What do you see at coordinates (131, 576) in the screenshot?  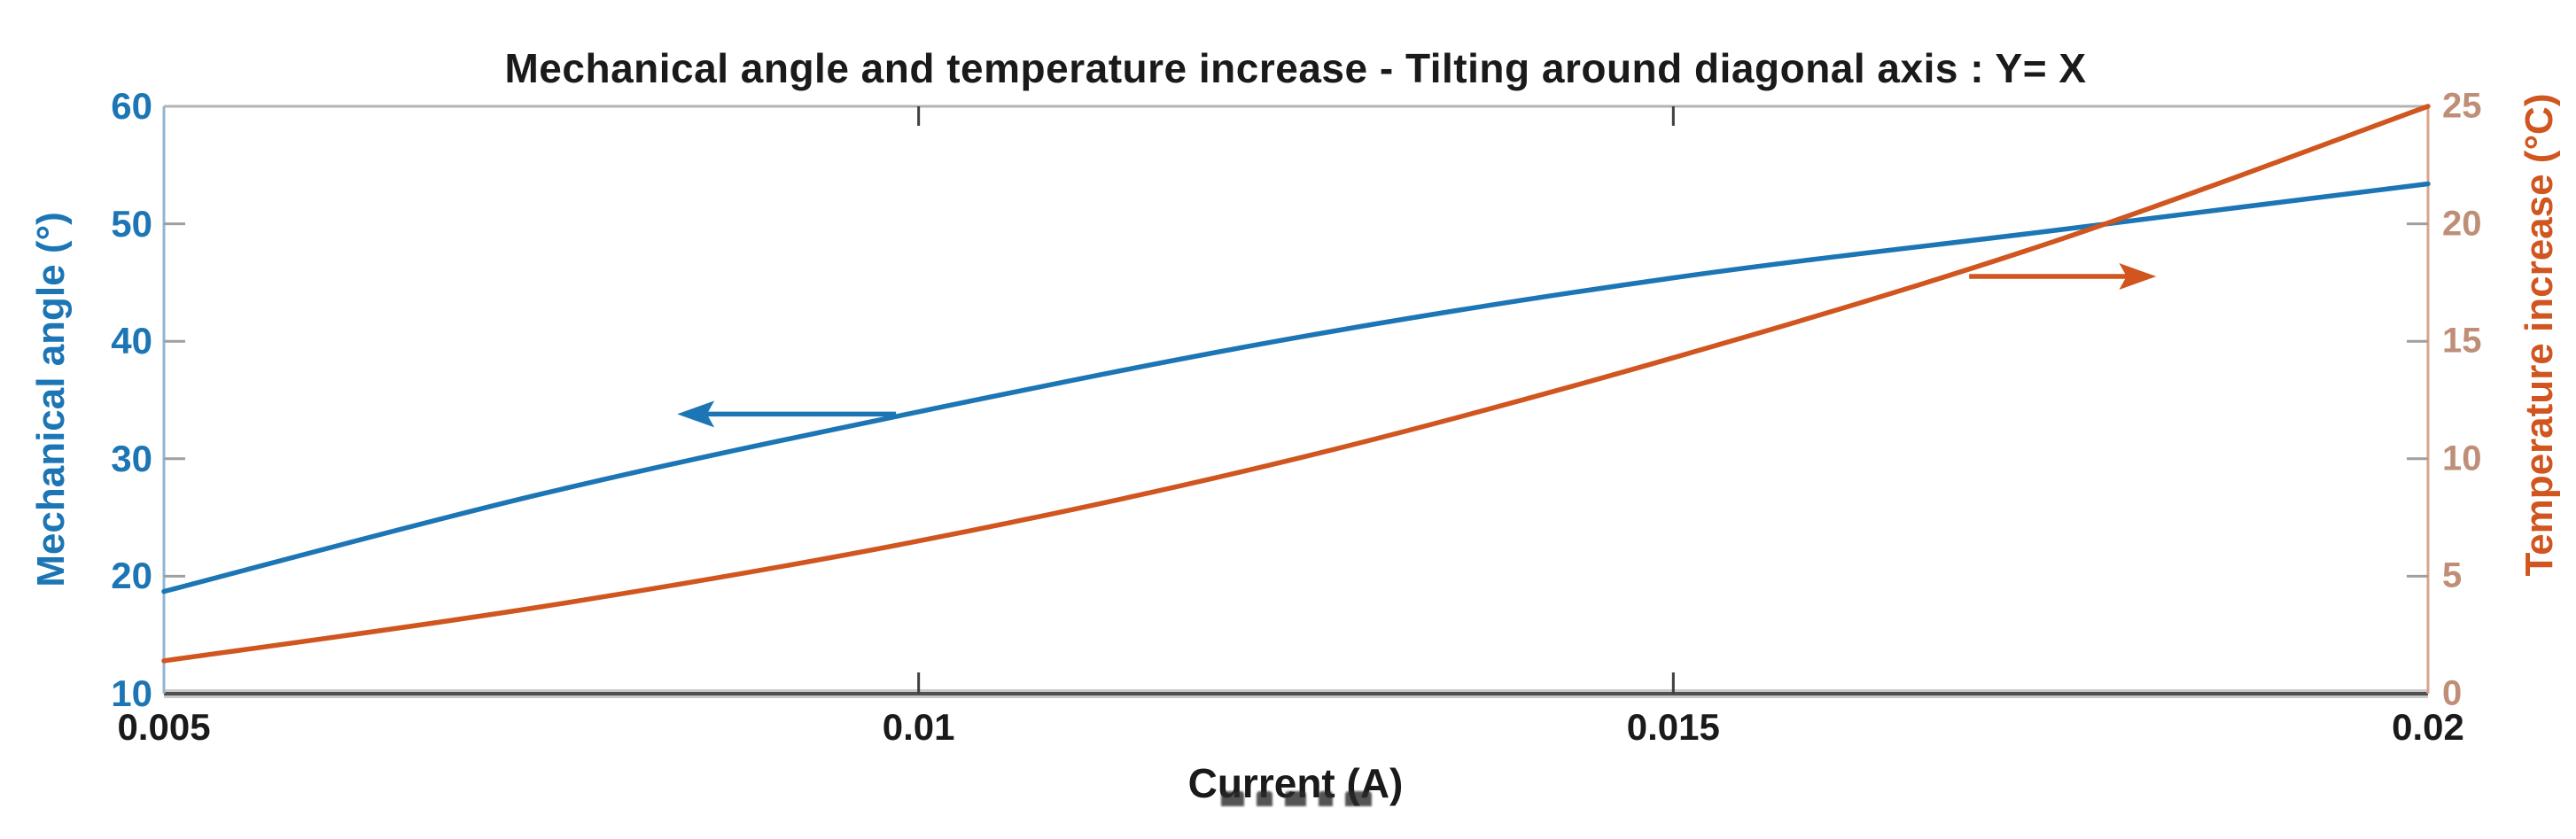 I see `left-axis-tick-label: 20` at bounding box center [131, 576].